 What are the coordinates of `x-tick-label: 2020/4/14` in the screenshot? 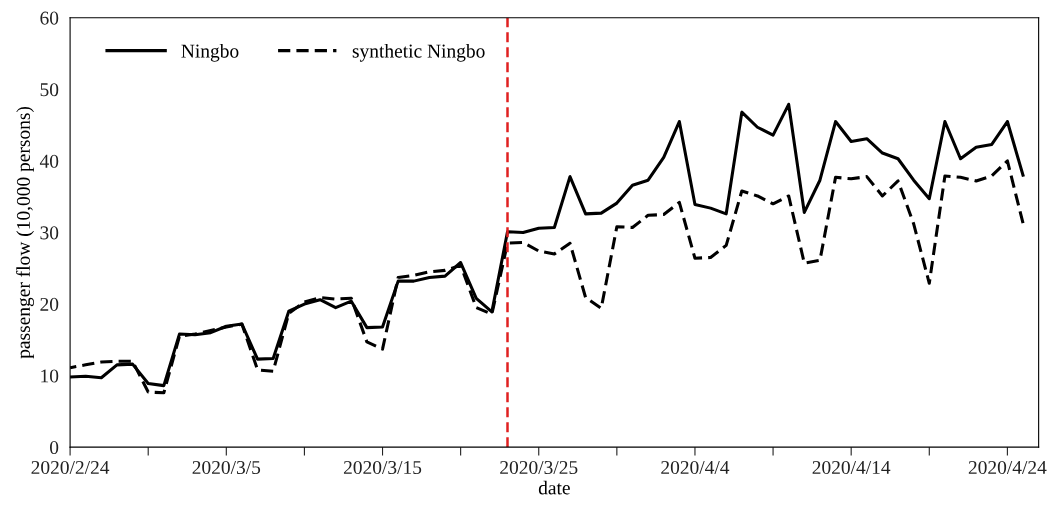 It's located at (851, 467).